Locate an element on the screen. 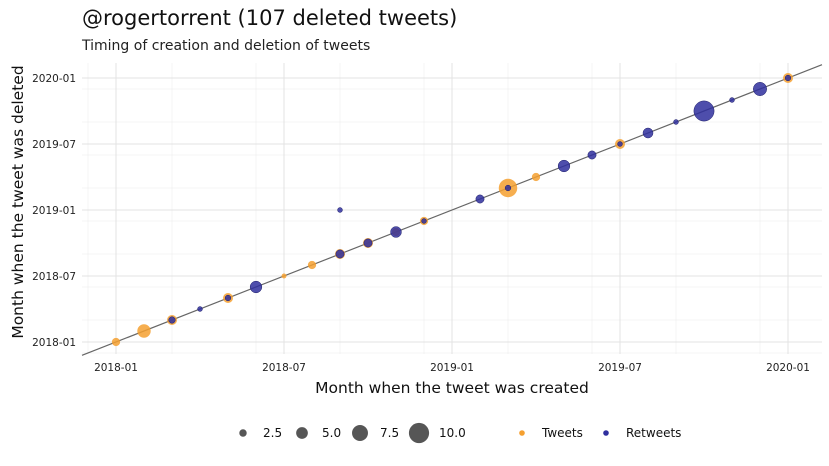 The width and height of the screenshot is (829, 466). x-tick-label: 2018-07 is located at coordinates (284, 368).